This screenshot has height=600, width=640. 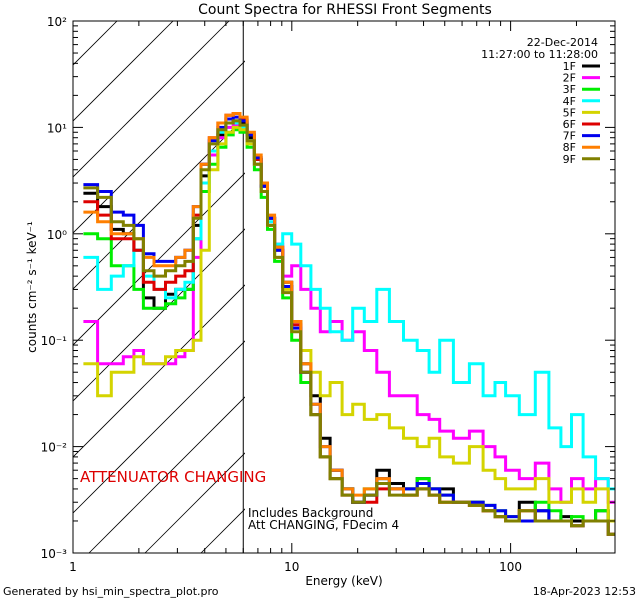 What do you see at coordinates (569, 159) in the screenshot?
I see `legend-label: 9F` at bounding box center [569, 159].